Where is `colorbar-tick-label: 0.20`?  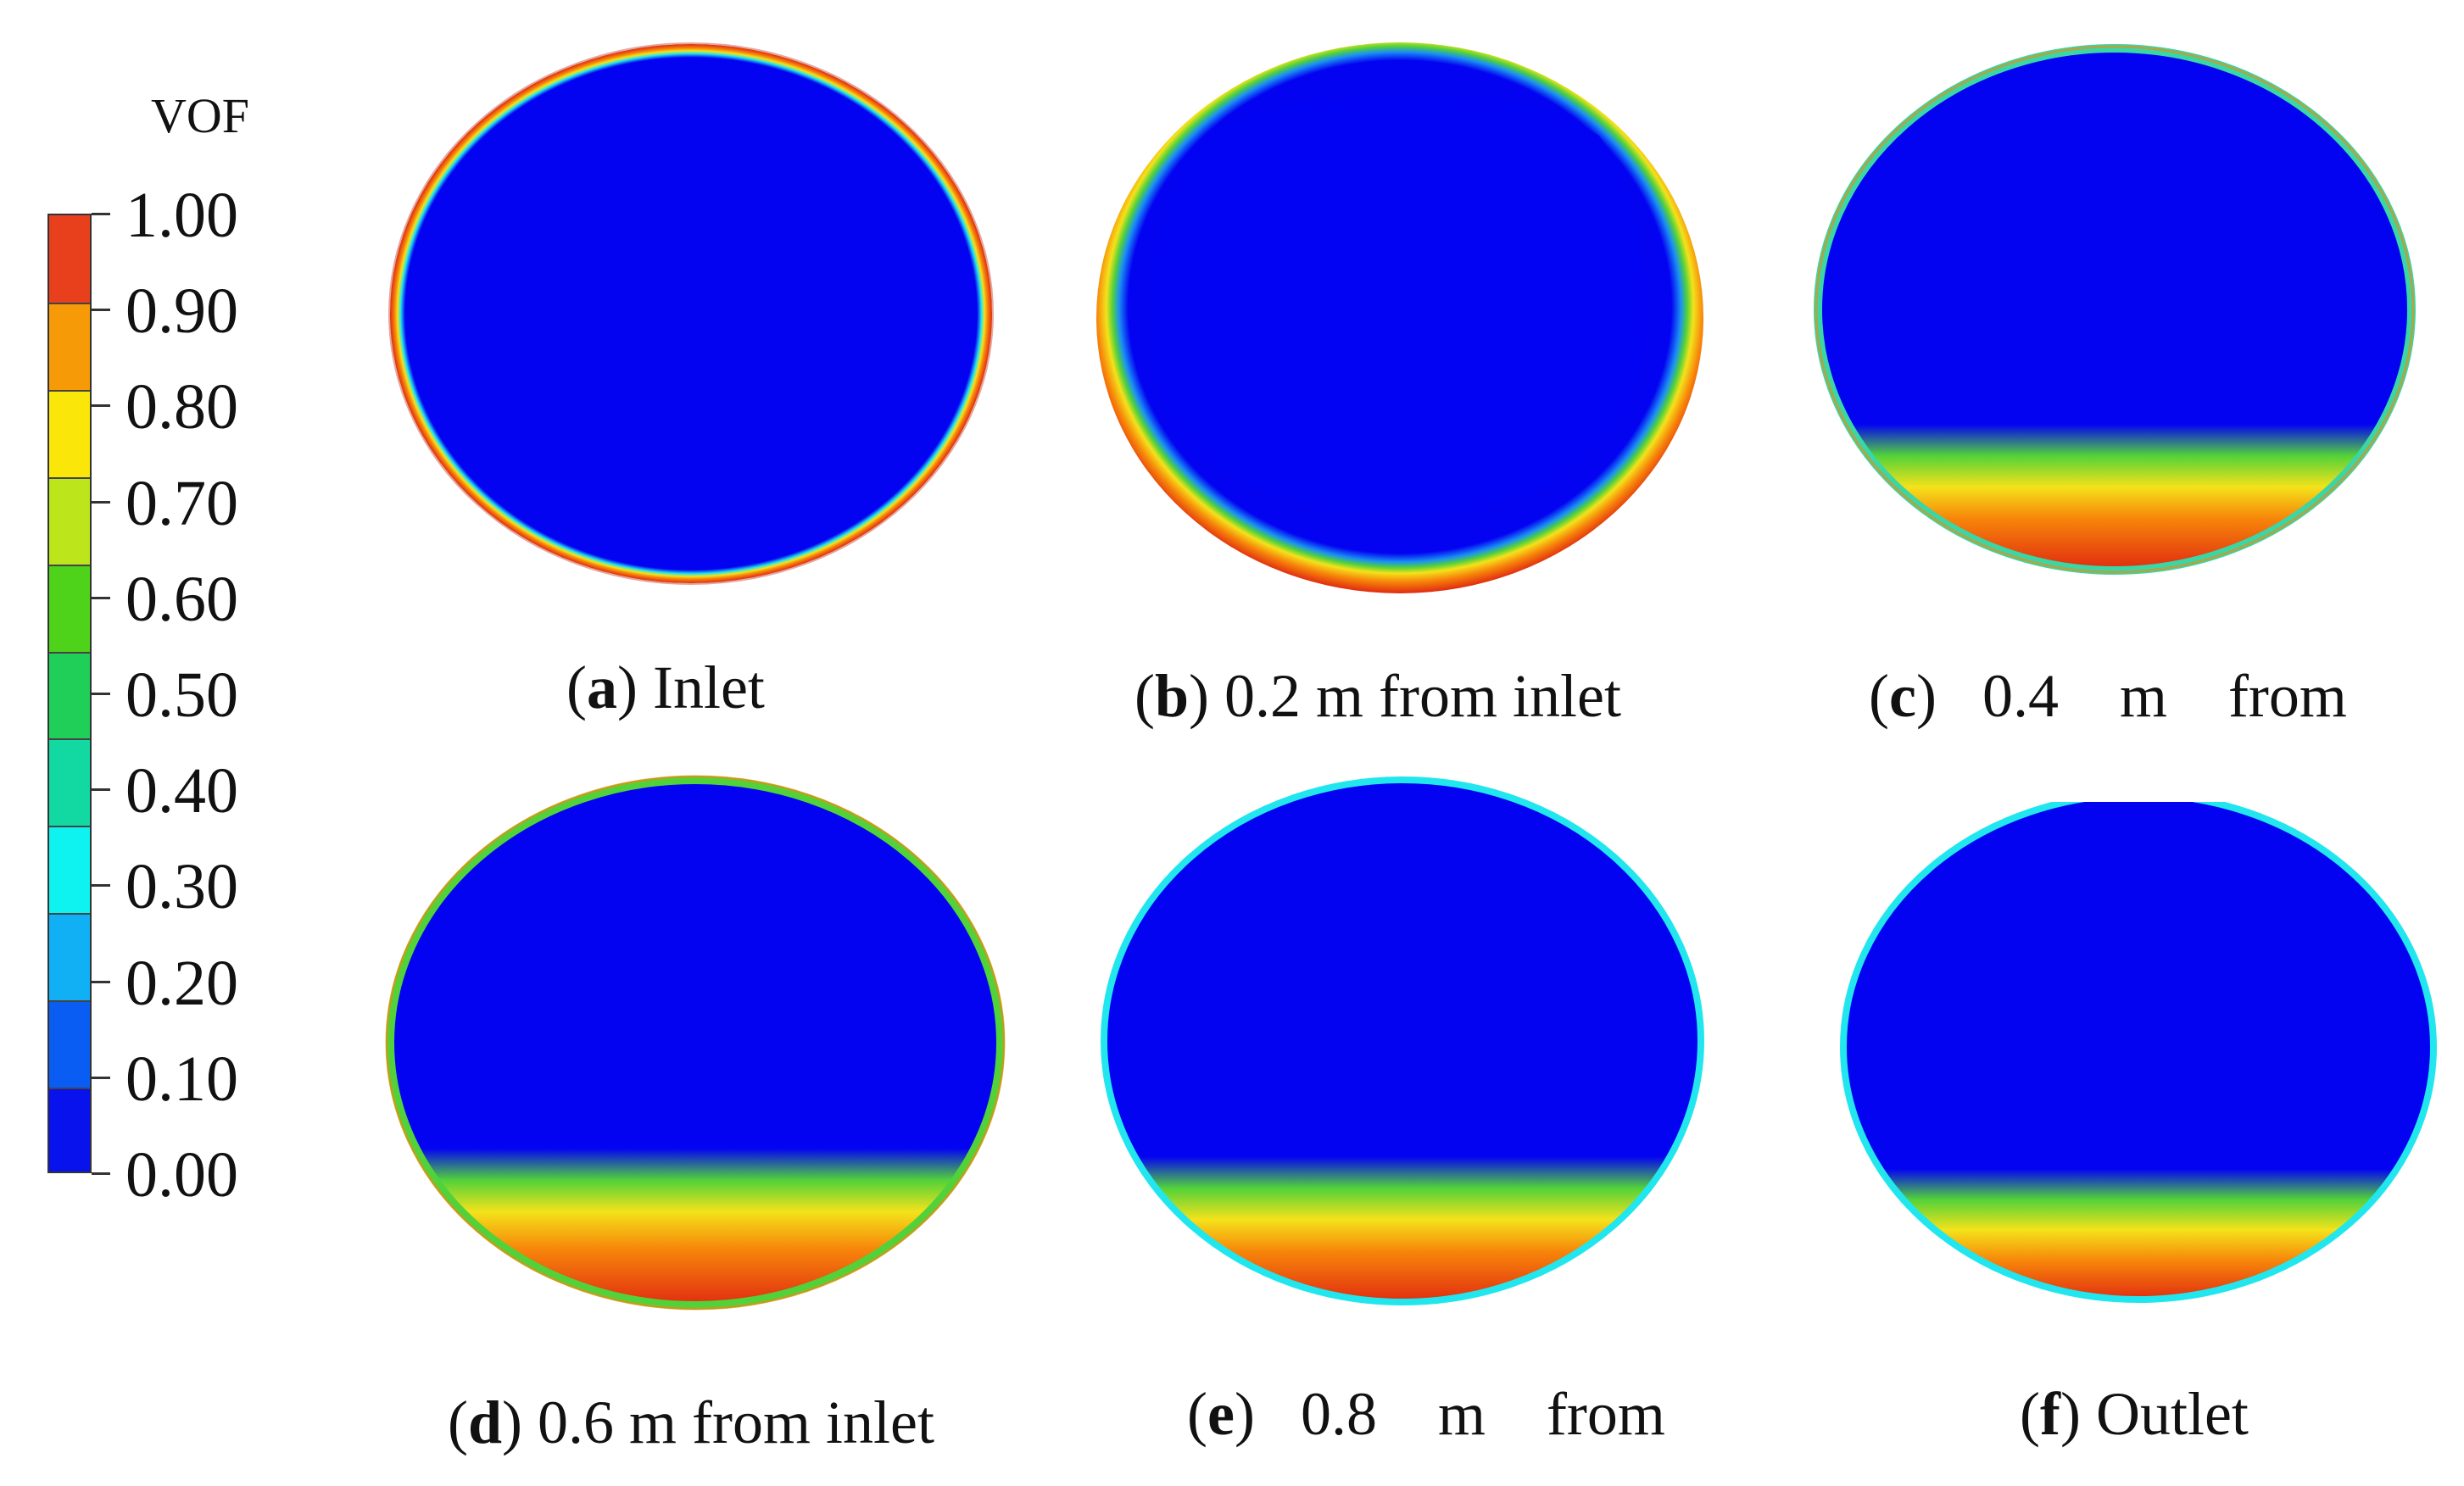 colorbar-tick-label: 0.20 is located at coordinates (181, 983).